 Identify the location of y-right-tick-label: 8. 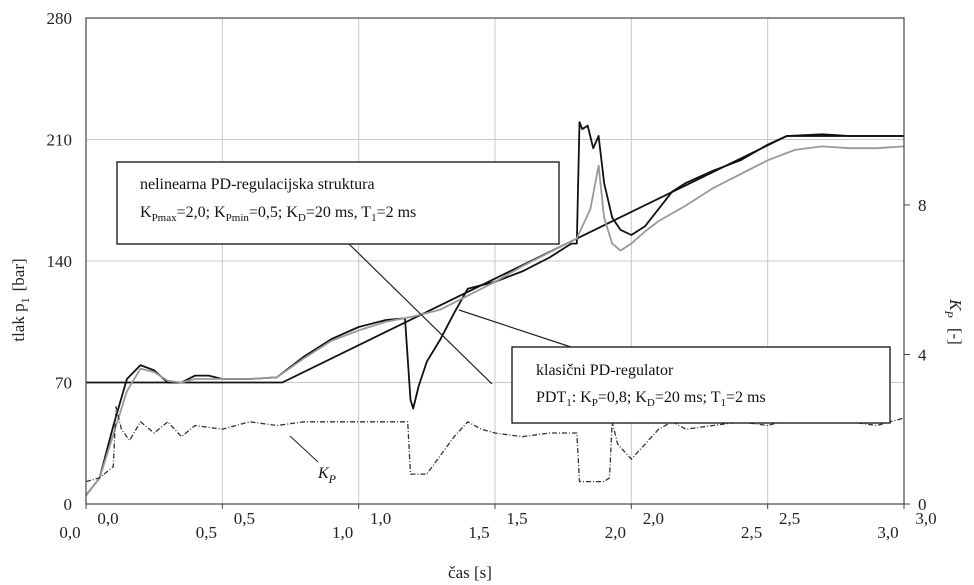
(922, 205).